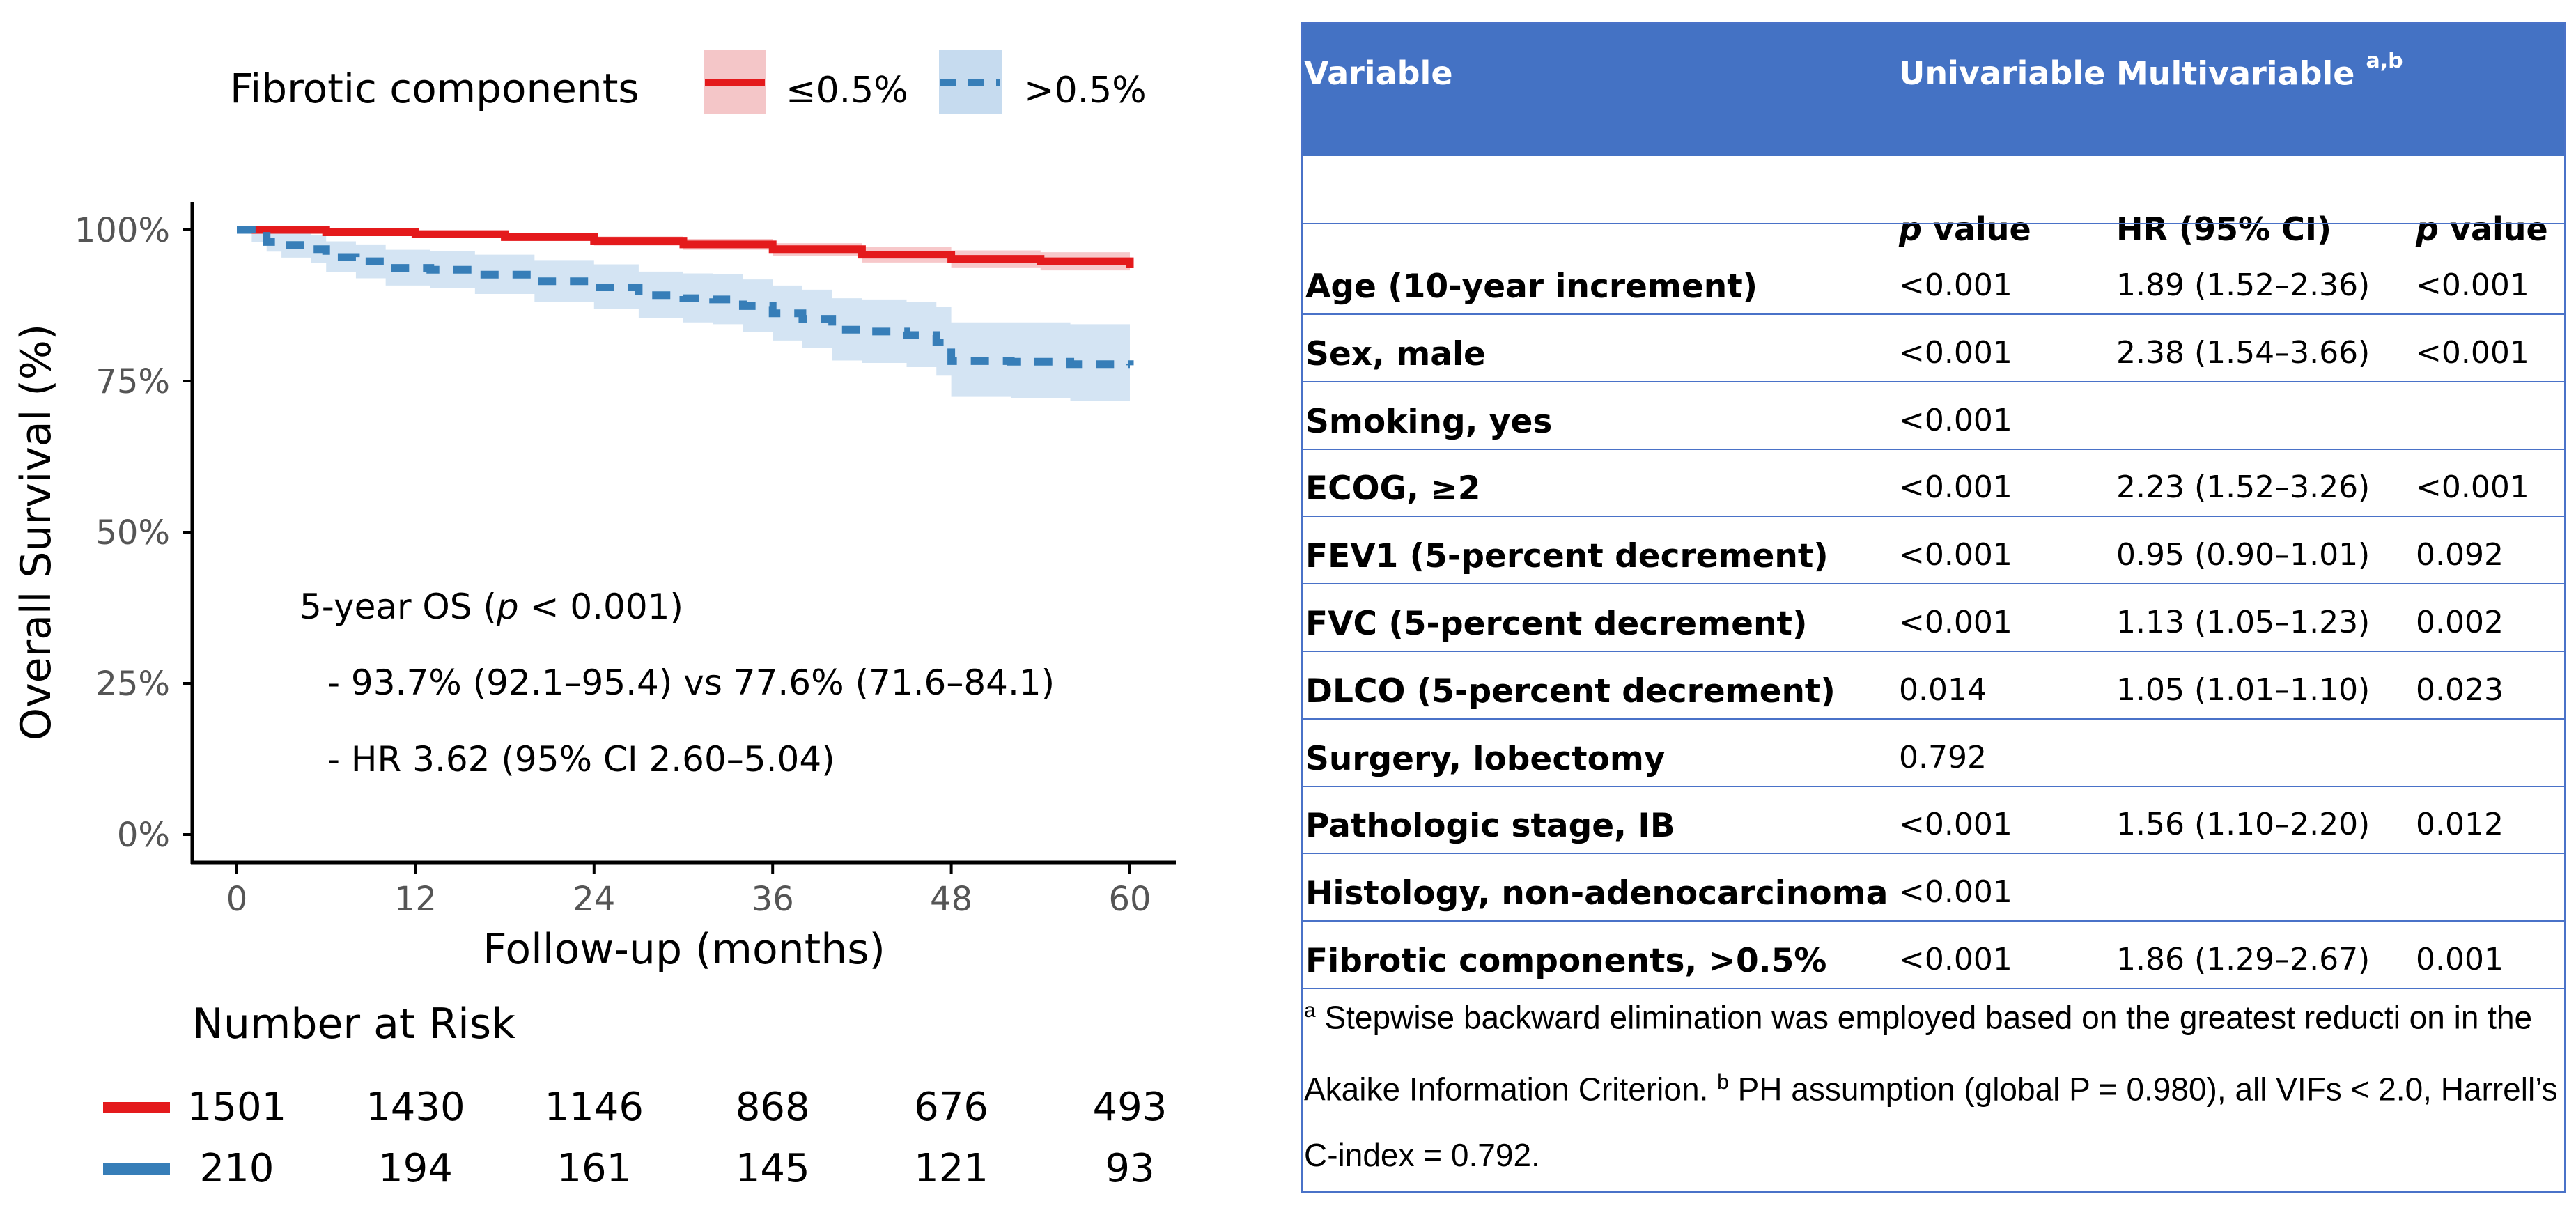 The height and width of the screenshot is (1217, 2576). What do you see at coordinates (36, 532) in the screenshot?
I see `y-axis-label: Overall Survival (%)` at bounding box center [36, 532].